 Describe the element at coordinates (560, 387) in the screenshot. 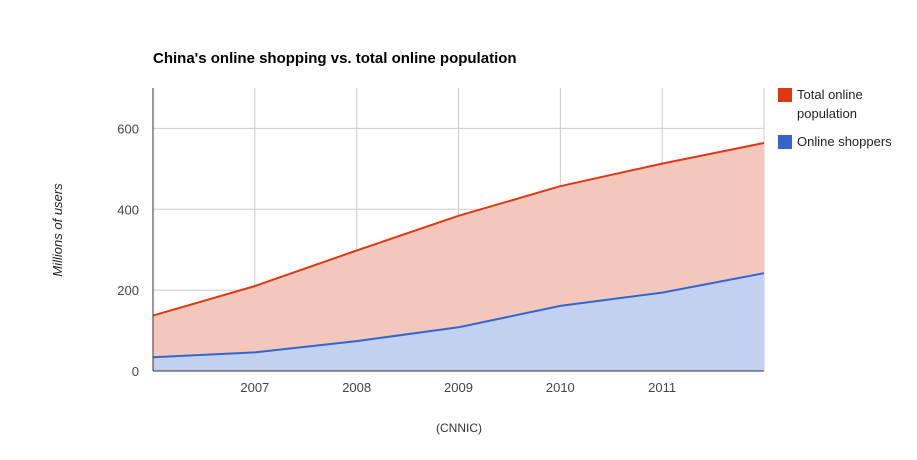

I see `x-tick-label-2010: 2010` at that location.